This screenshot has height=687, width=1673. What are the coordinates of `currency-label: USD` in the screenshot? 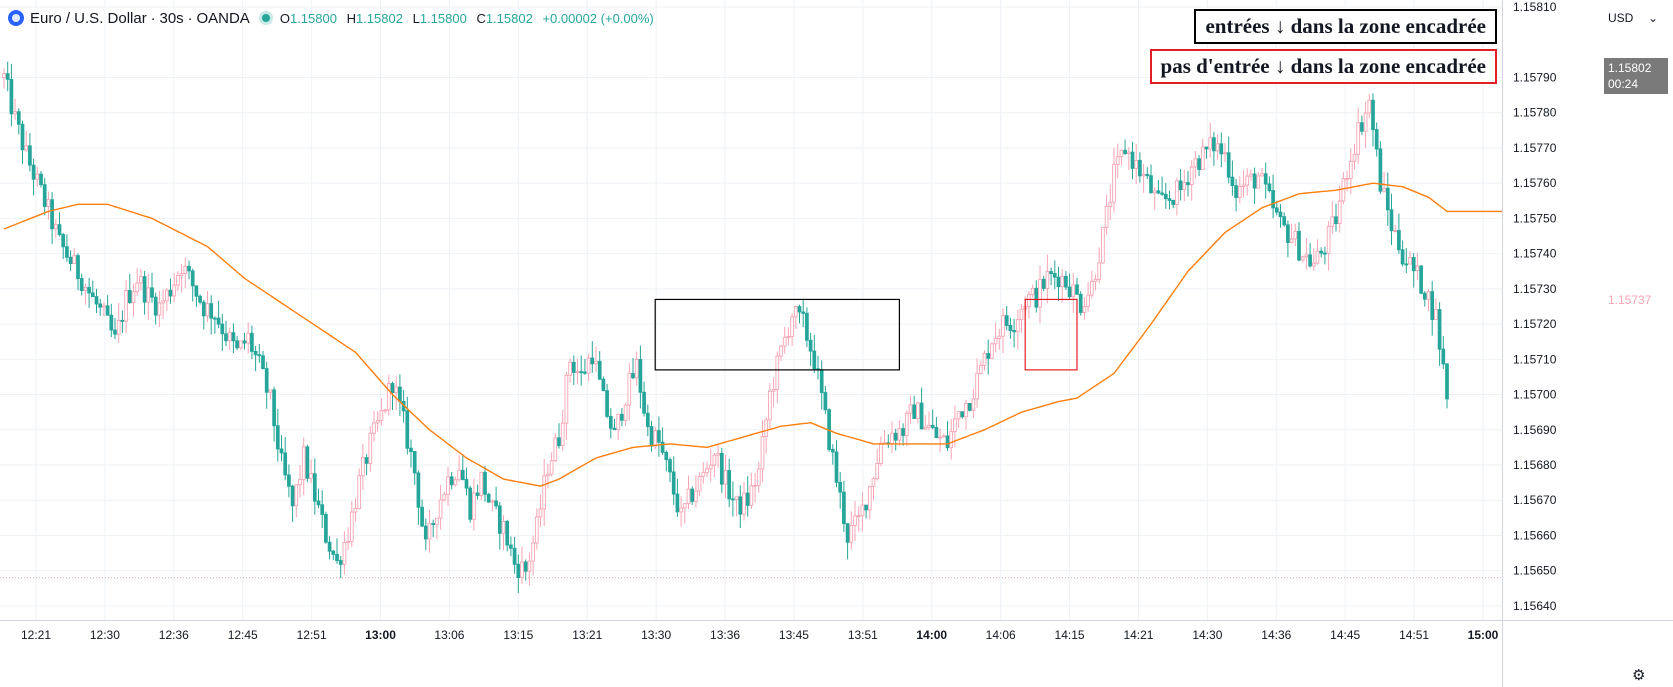 It's located at (1621, 18).